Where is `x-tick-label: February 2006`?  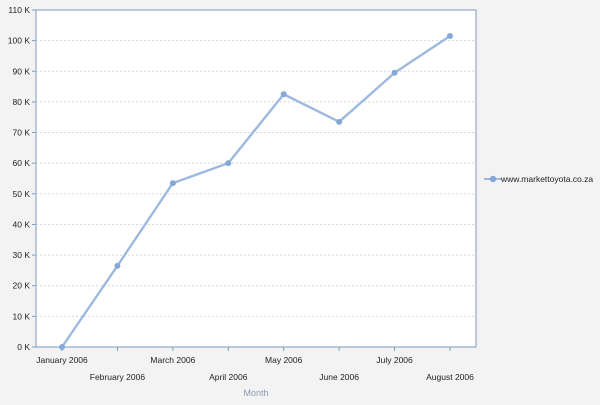 x-tick-label: February 2006 is located at coordinates (118, 377).